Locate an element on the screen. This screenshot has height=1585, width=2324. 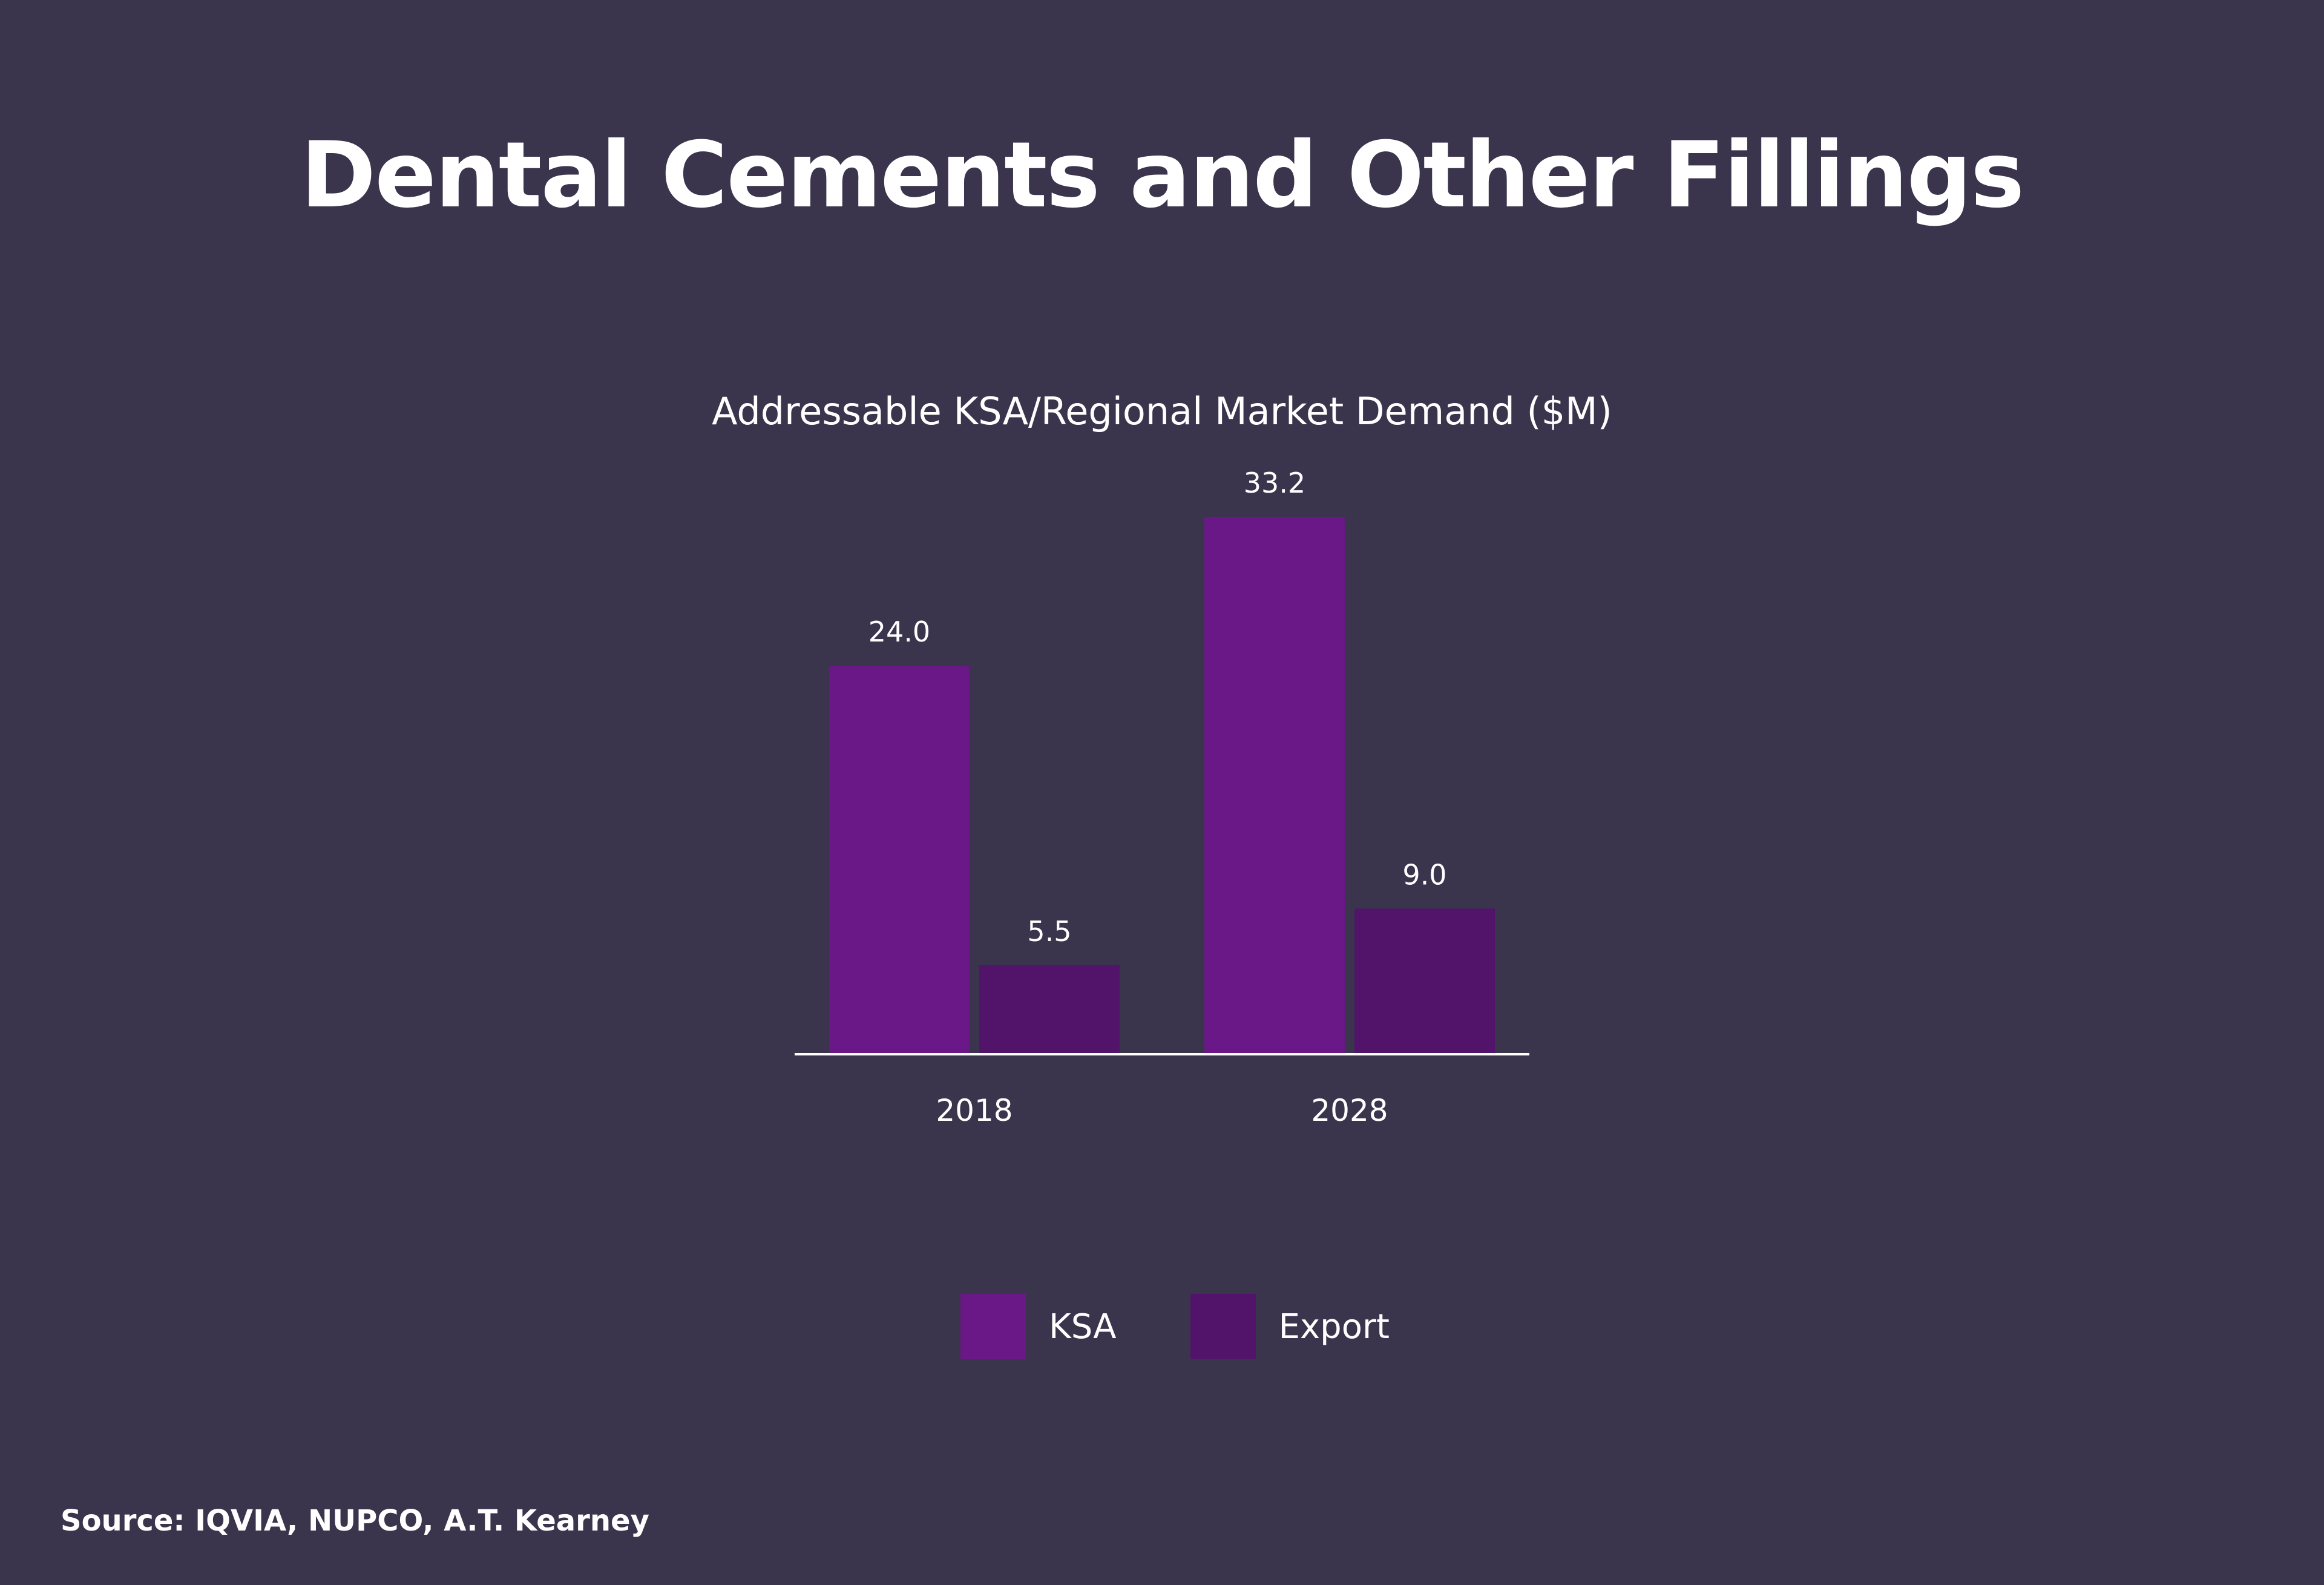
bar-export-2018 is located at coordinates (1049, 1009).